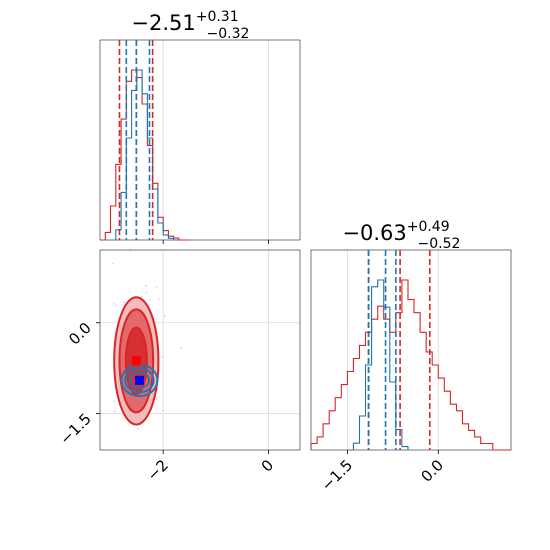  I want to click on tick-label-x-param-2-0: −1.5, so click(337, 475).